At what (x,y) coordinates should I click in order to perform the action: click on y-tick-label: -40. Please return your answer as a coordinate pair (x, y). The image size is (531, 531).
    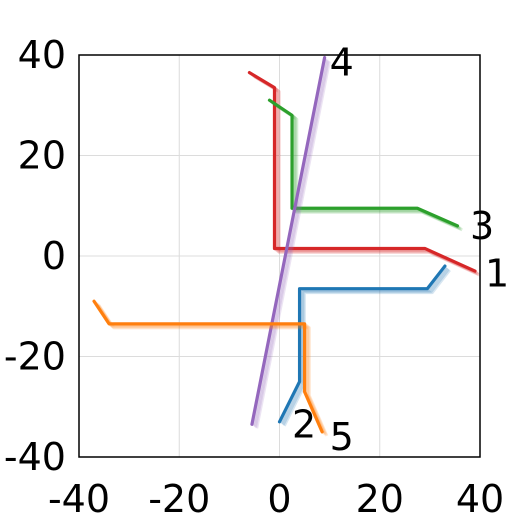
    Looking at the image, I should click on (35, 457).